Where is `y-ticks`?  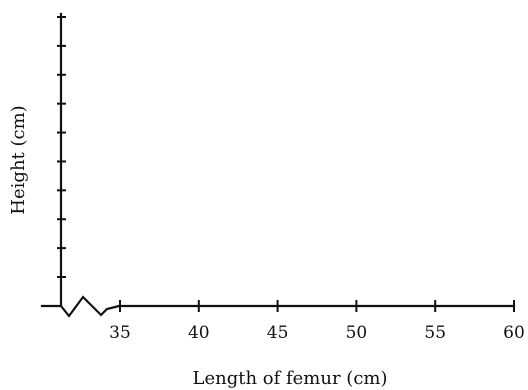 y-ticks is located at coordinates (61, 147).